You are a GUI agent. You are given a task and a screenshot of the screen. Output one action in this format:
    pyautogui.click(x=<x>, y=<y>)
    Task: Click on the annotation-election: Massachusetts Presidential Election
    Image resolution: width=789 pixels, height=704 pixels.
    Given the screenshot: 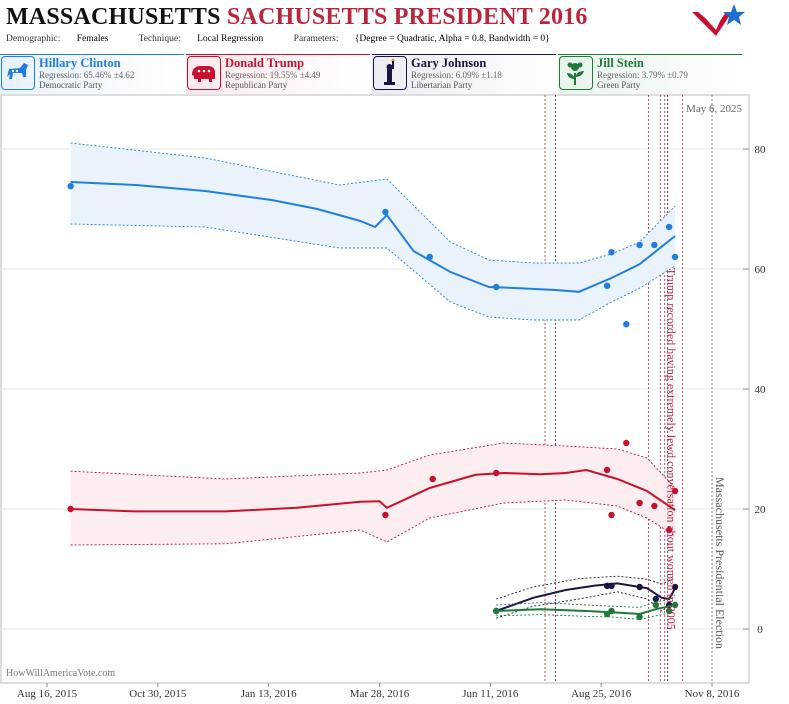 What is the action you would take?
    pyautogui.click(x=720, y=563)
    